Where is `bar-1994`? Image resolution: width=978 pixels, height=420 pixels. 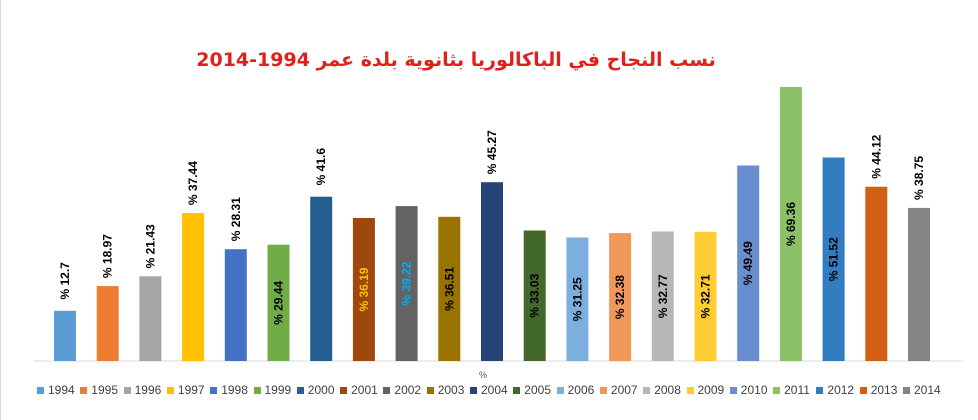 bar-1994 is located at coordinates (65, 335).